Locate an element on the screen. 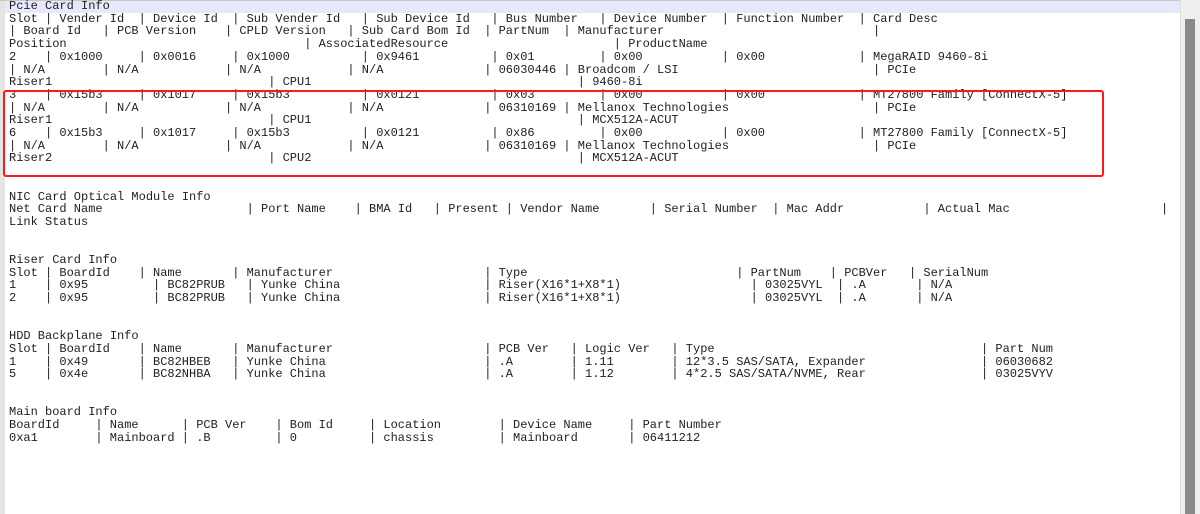  text-cell: Position is located at coordinates (38, 44).